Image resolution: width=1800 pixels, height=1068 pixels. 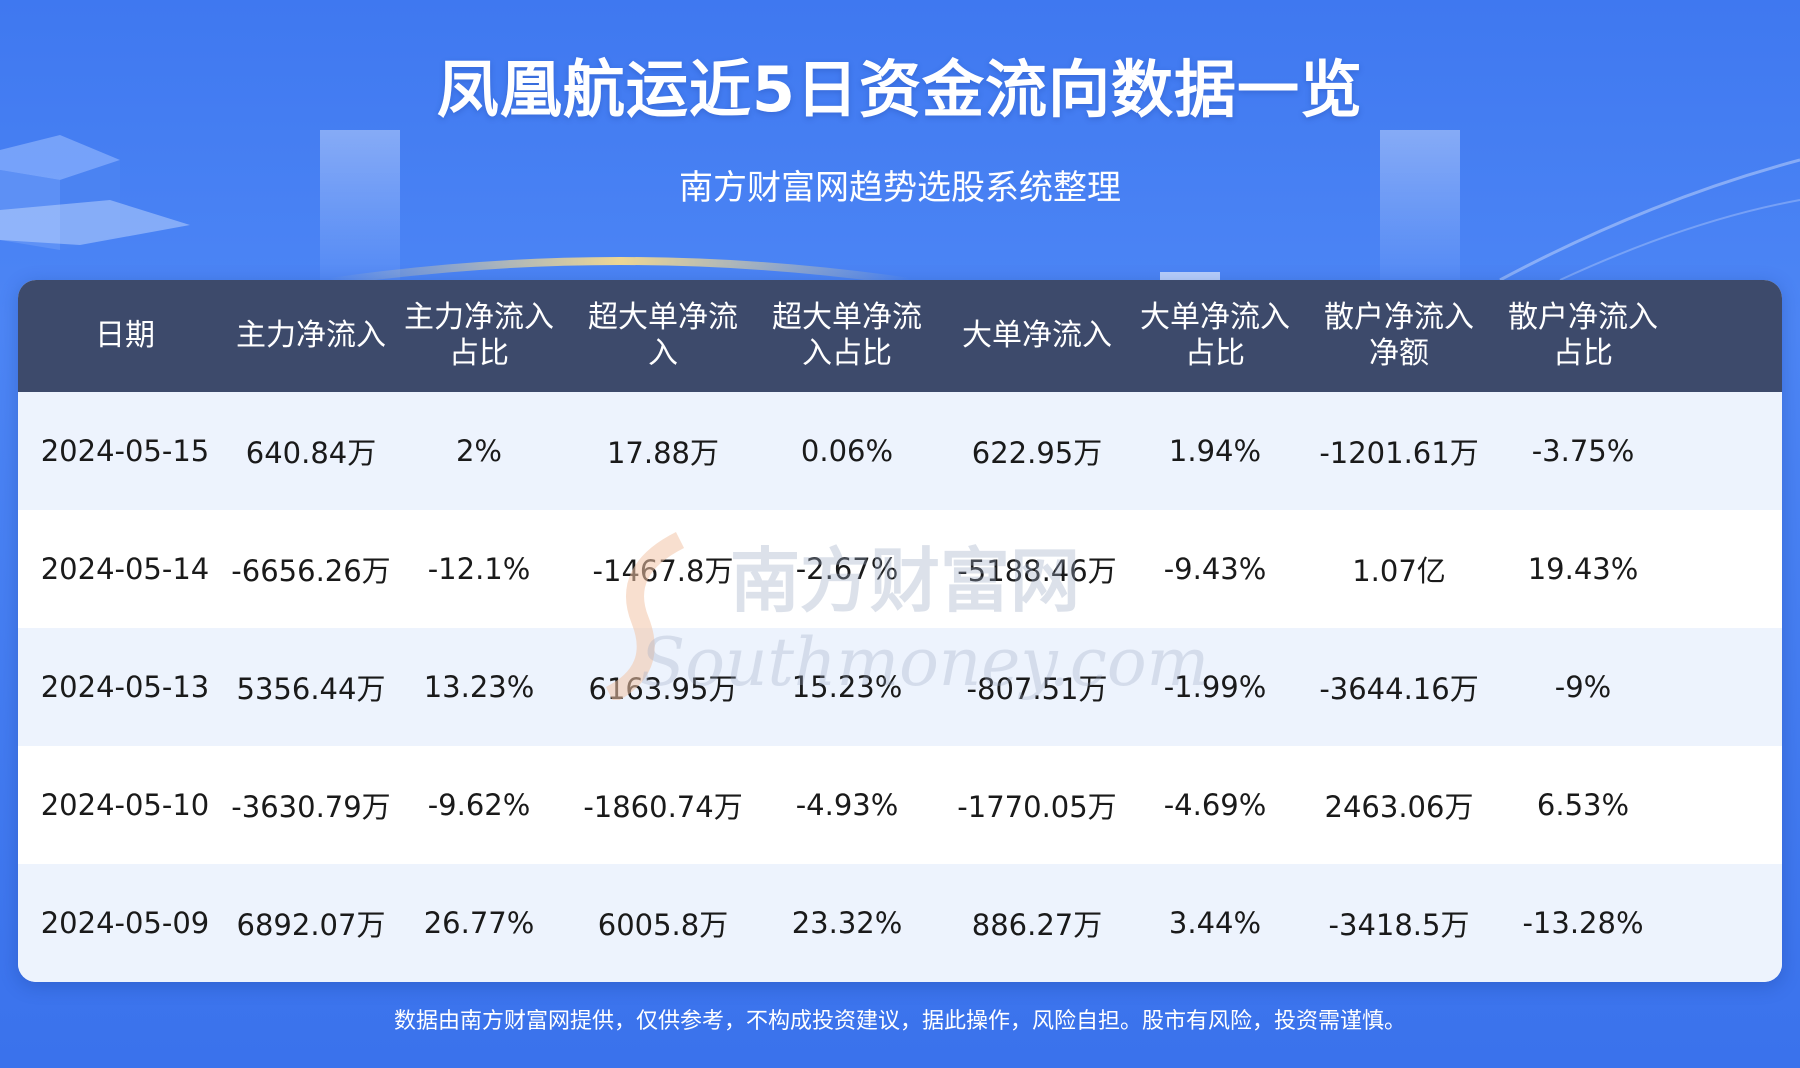 I want to click on cell-large-ratio: -9.43%, so click(x=1215, y=569).